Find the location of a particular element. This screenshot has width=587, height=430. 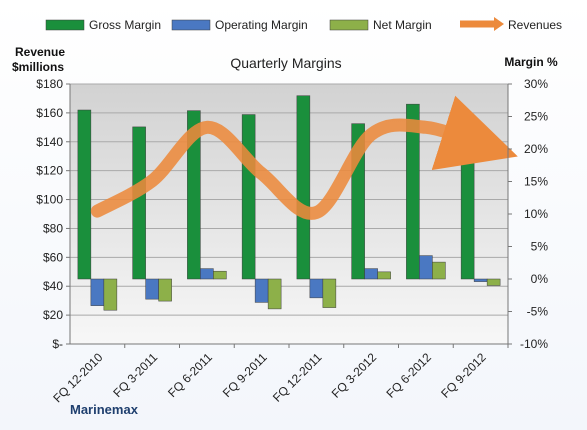

right-tick-label: 20% is located at coordinates (536, 149).